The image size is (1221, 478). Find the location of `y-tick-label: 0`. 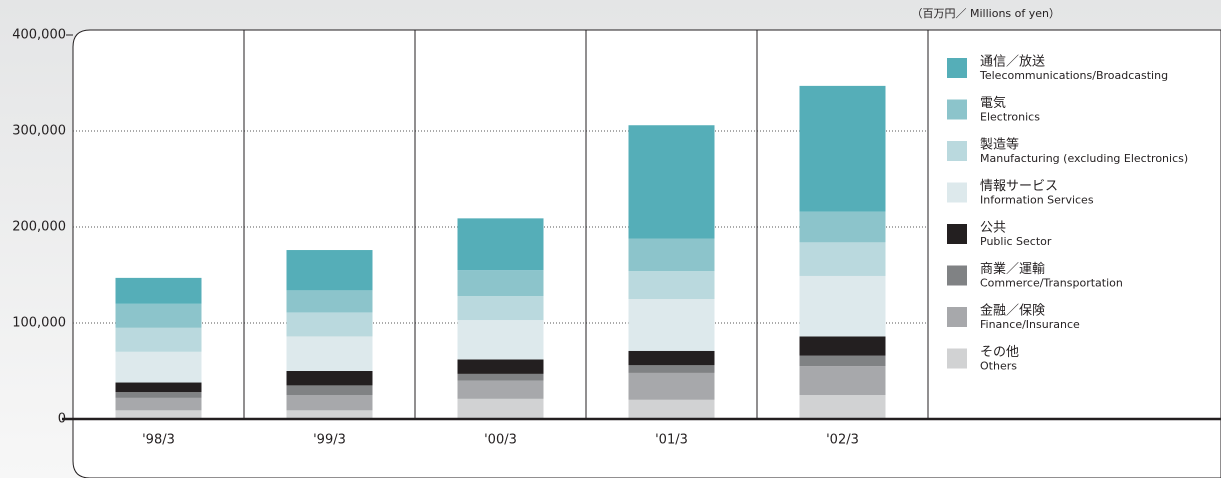

y-tick-label: 0 is located at coordinates (62, 419).